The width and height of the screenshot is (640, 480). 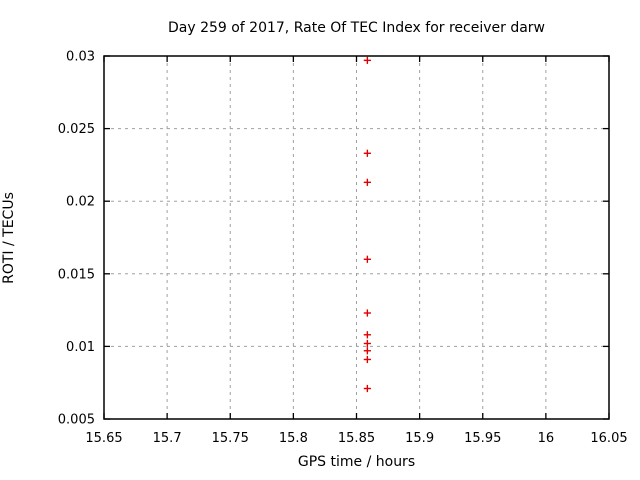 I want to click on svg-text: 15.95, so click(x=482, y=438).